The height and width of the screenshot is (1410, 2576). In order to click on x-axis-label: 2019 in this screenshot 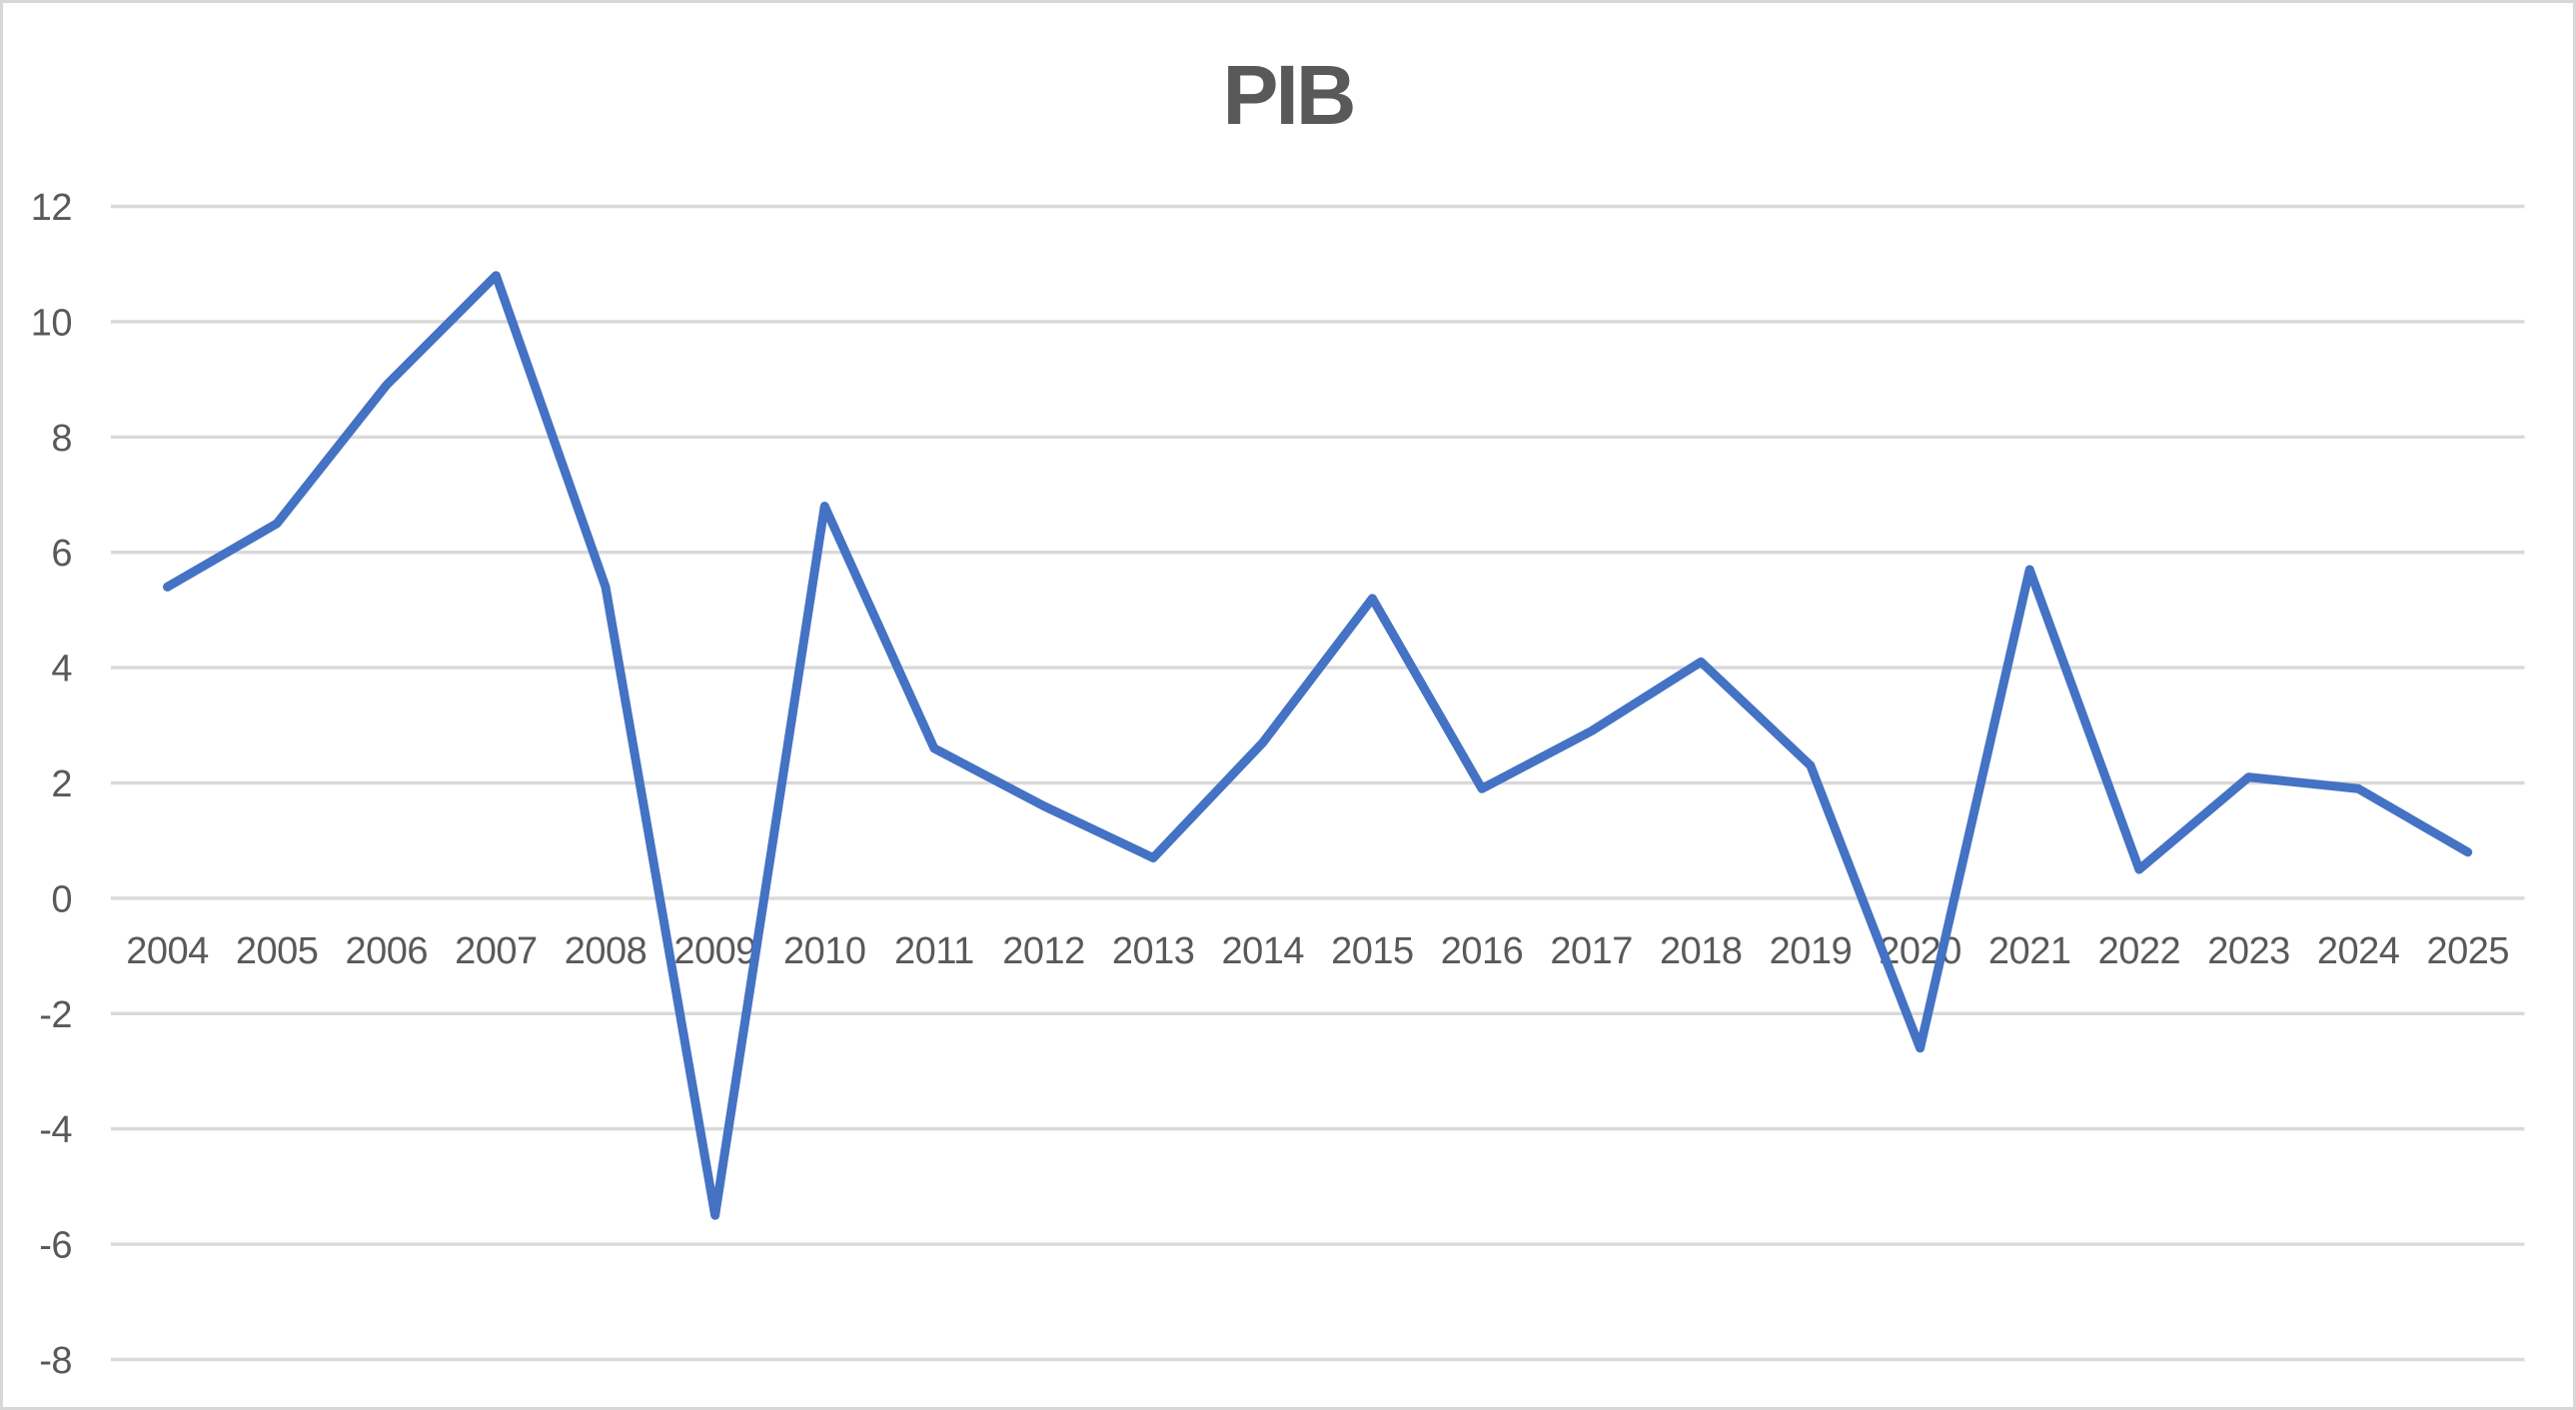, I will do `click(1811, 951)`.